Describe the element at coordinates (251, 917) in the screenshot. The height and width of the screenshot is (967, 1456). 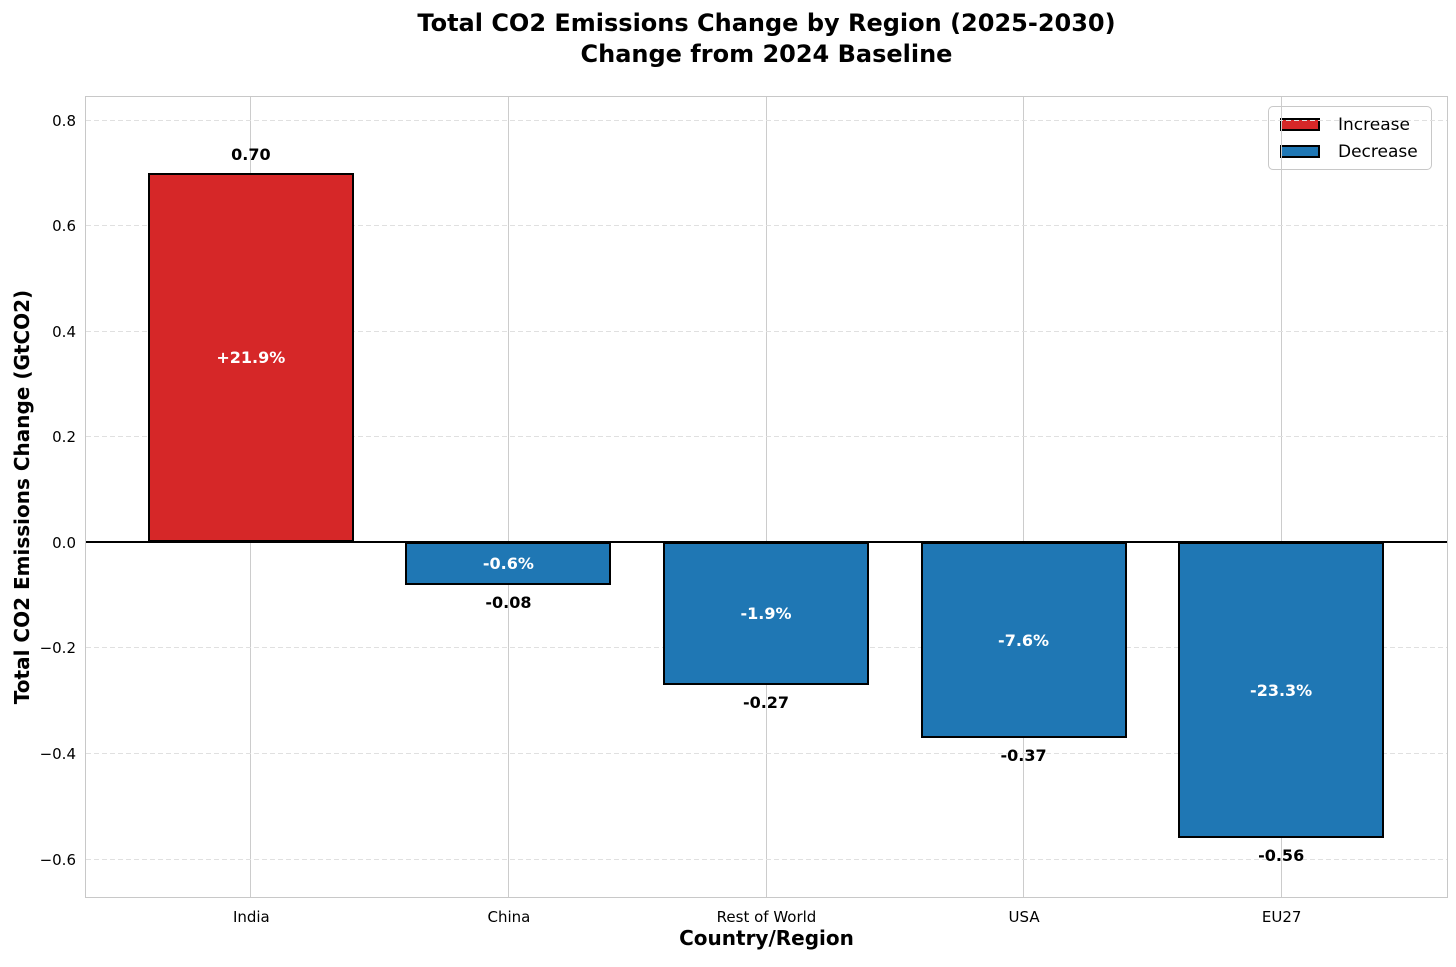
I see `x-tick-label-india: India` at that location.